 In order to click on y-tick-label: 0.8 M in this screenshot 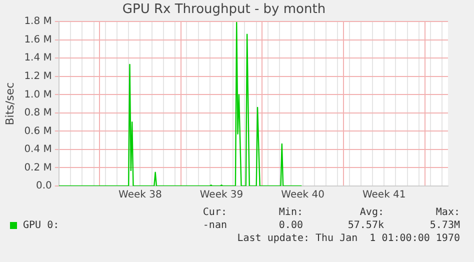, I will do `click(38, 113)`.